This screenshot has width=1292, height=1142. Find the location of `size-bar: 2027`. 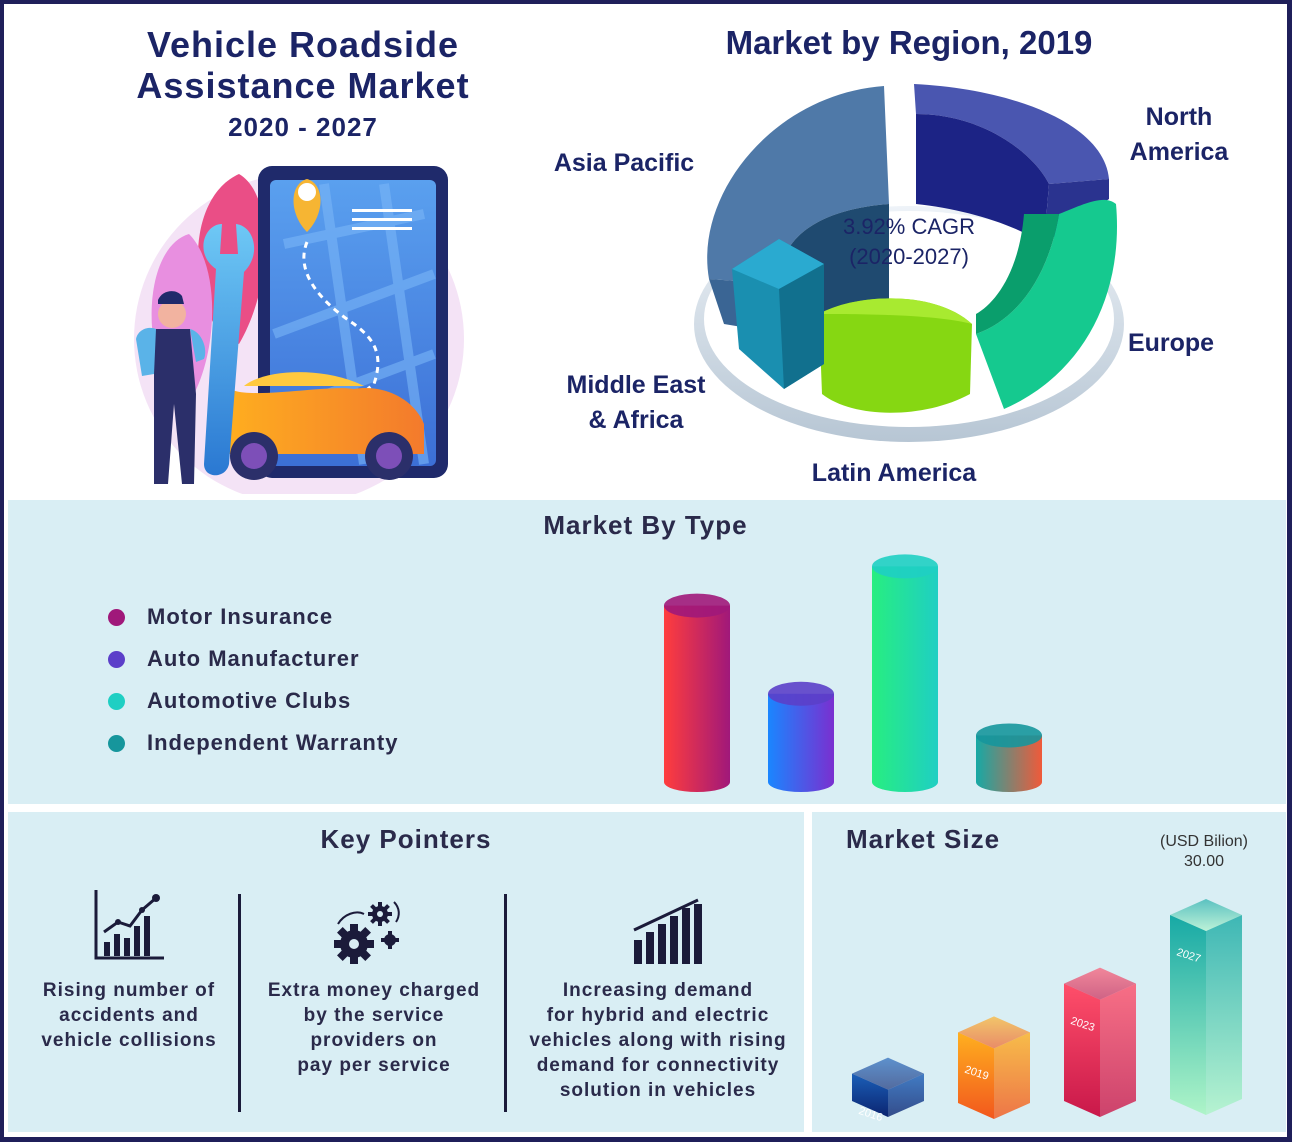

size-bar: 2027 is located at coordinates (1206, 1007).